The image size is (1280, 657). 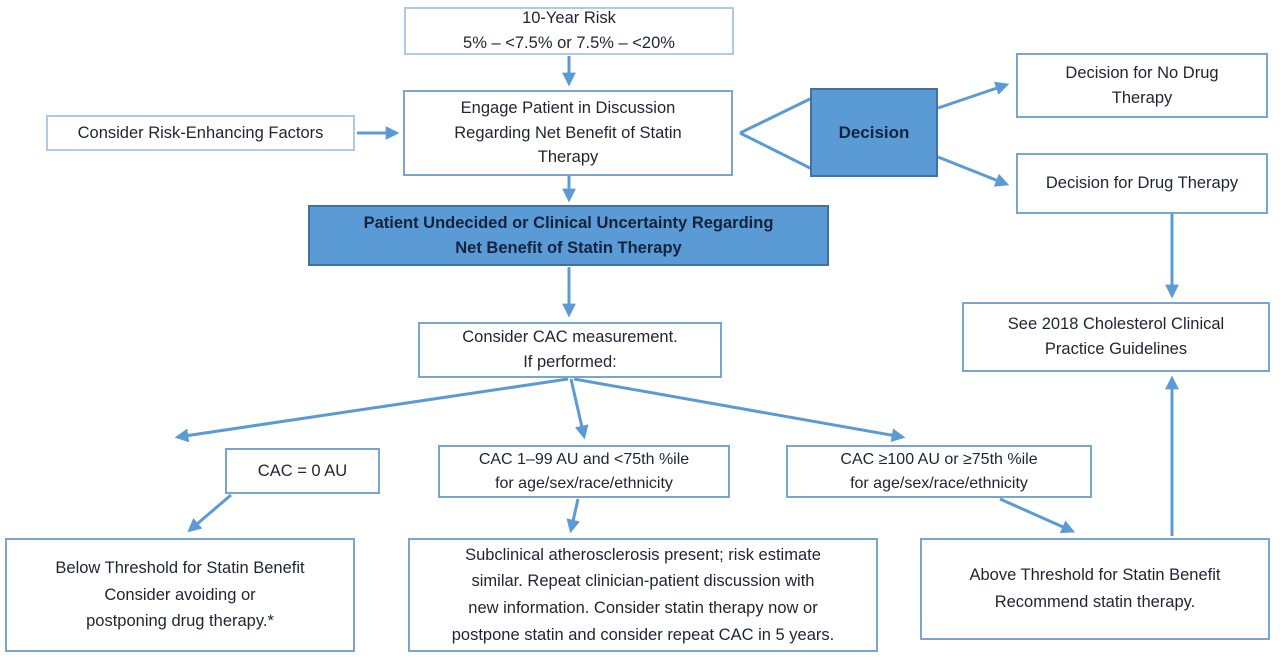 What do you see at coordinates (1116, 324) in the screenshot?
I see `guidelines-line-1: See 2018 Cholesterol Clinical` at bounding box center [1116, 324].